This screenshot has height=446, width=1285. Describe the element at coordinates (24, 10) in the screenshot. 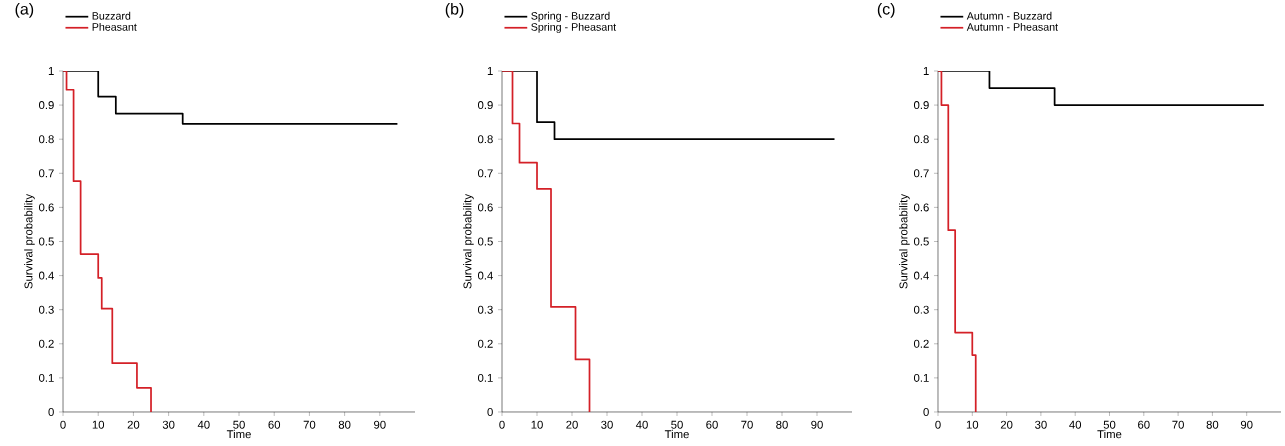

I see `chart-title: (a)` at that location.